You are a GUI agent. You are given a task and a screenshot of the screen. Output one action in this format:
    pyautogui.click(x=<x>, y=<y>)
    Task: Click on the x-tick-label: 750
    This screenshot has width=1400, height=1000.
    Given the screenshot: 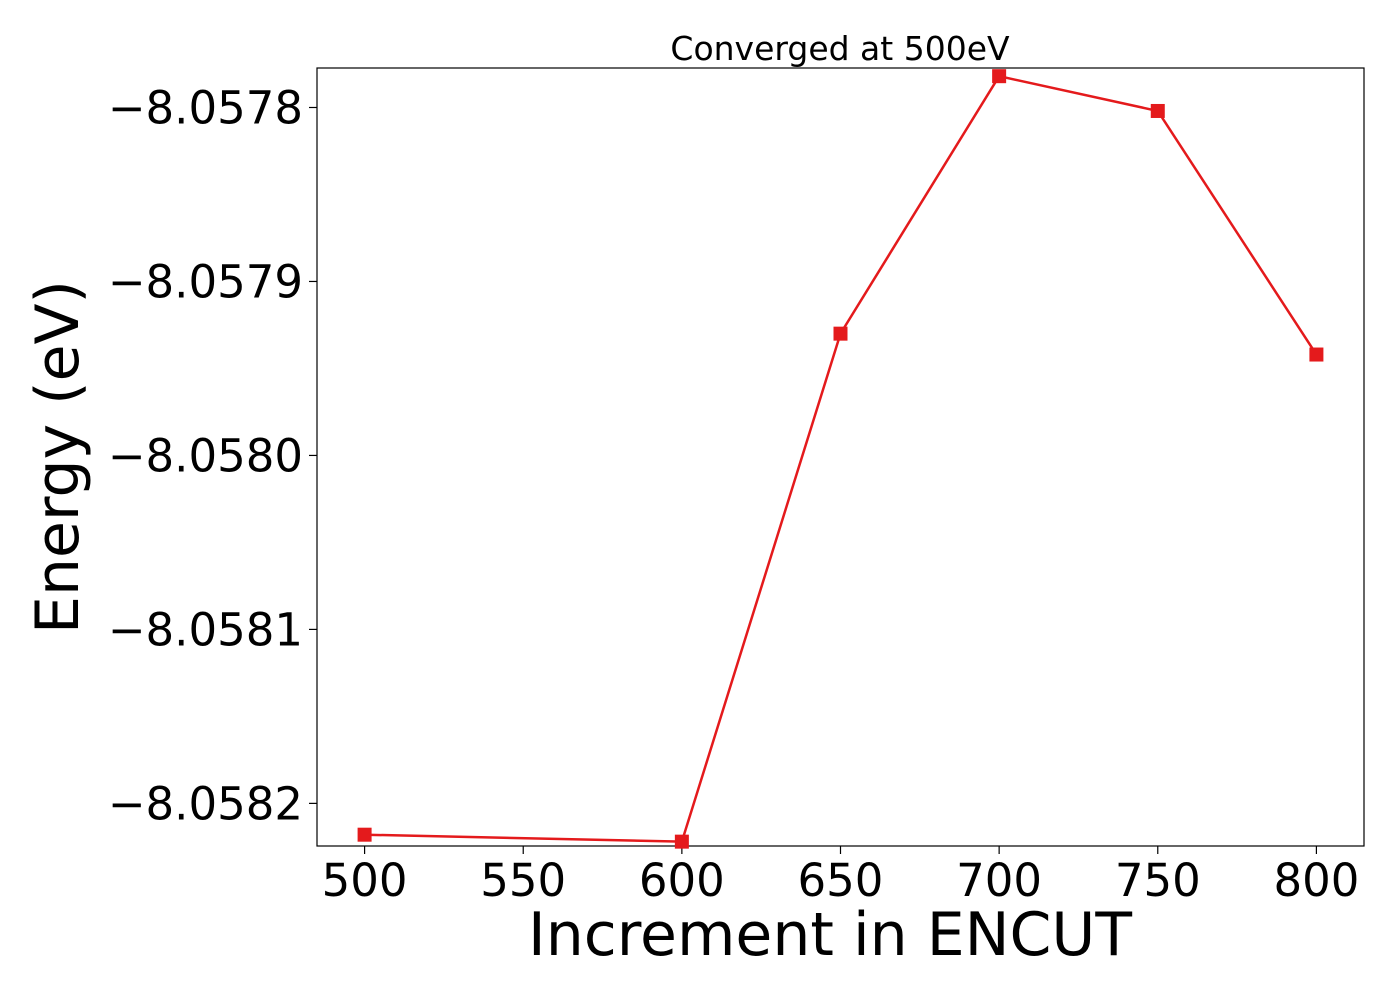 What is the action you would take?
    pyautogui.click(x=1158, y=880)
    